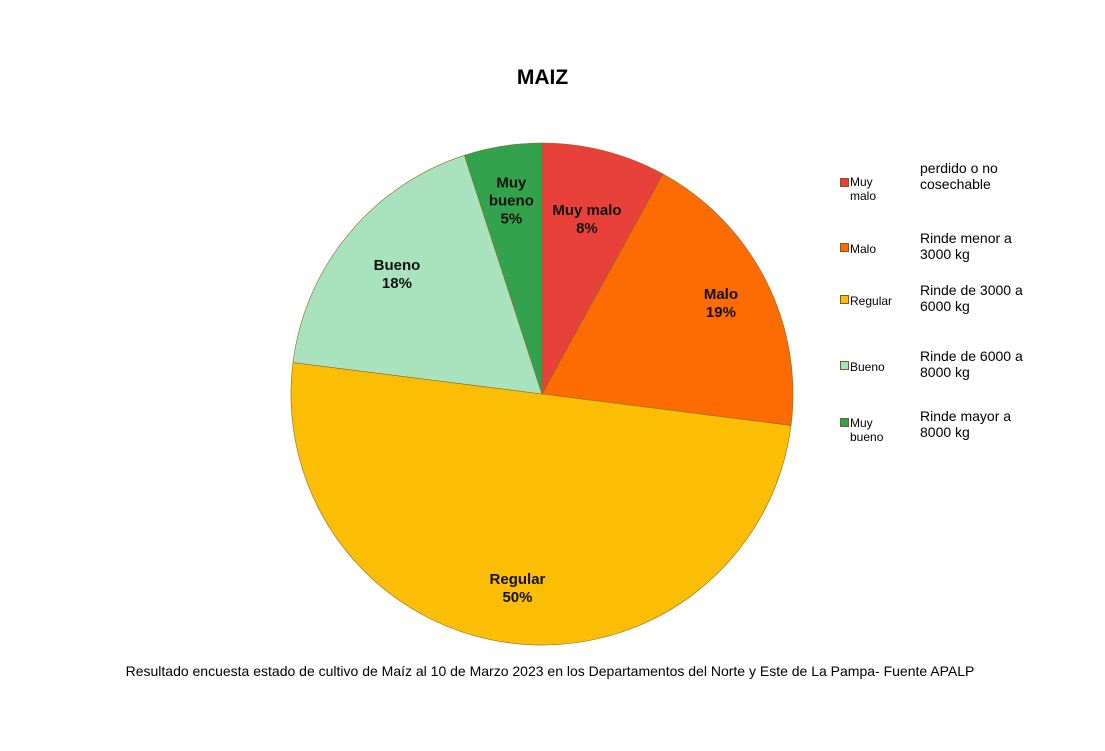 The image size is (1105, 751). I want to click on slice-label-bueno: Bueno 18%, so click(397, 274).